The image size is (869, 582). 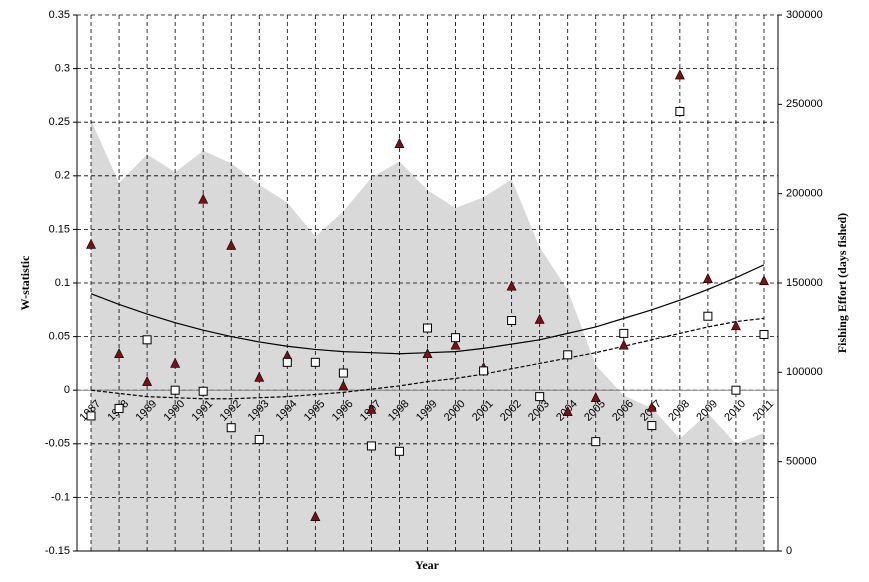 What do you see at coordinates (801, 462) in the screenshot?
I see `y2-tick-label: 50000` at bounding box center [801, 462].